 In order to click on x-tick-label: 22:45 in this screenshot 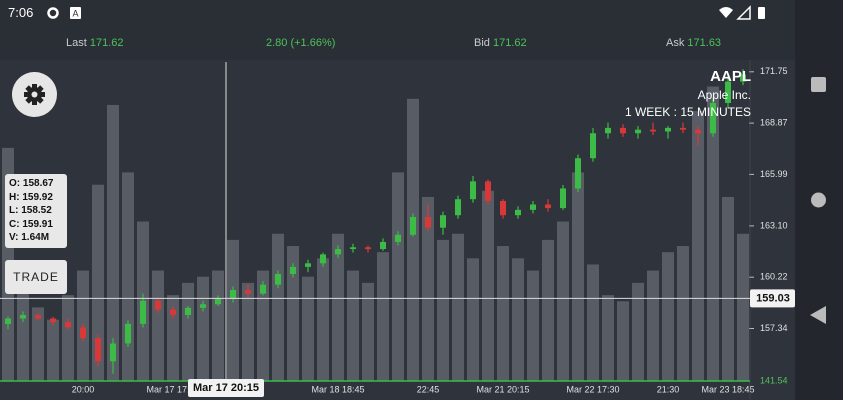, I will do `click(428, 389)`.